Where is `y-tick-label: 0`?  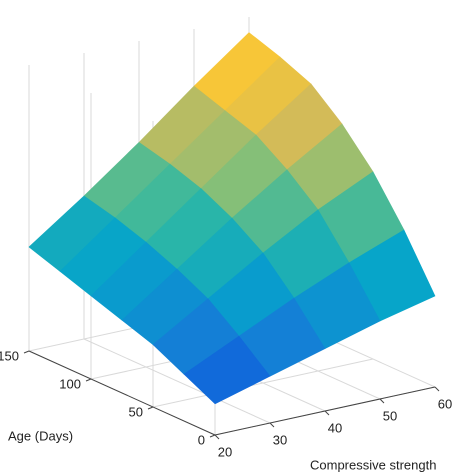 y-tick-label: 0 is located at coordinates (201, 439).